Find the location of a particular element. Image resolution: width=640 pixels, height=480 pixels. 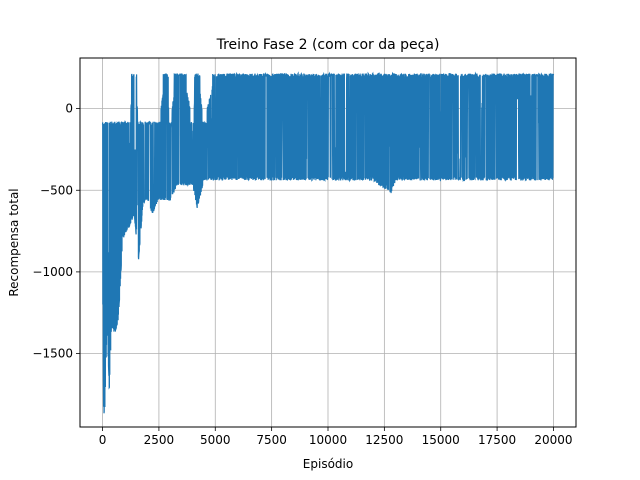

y-tick-label: 0 is located at coordinates (69, 109).